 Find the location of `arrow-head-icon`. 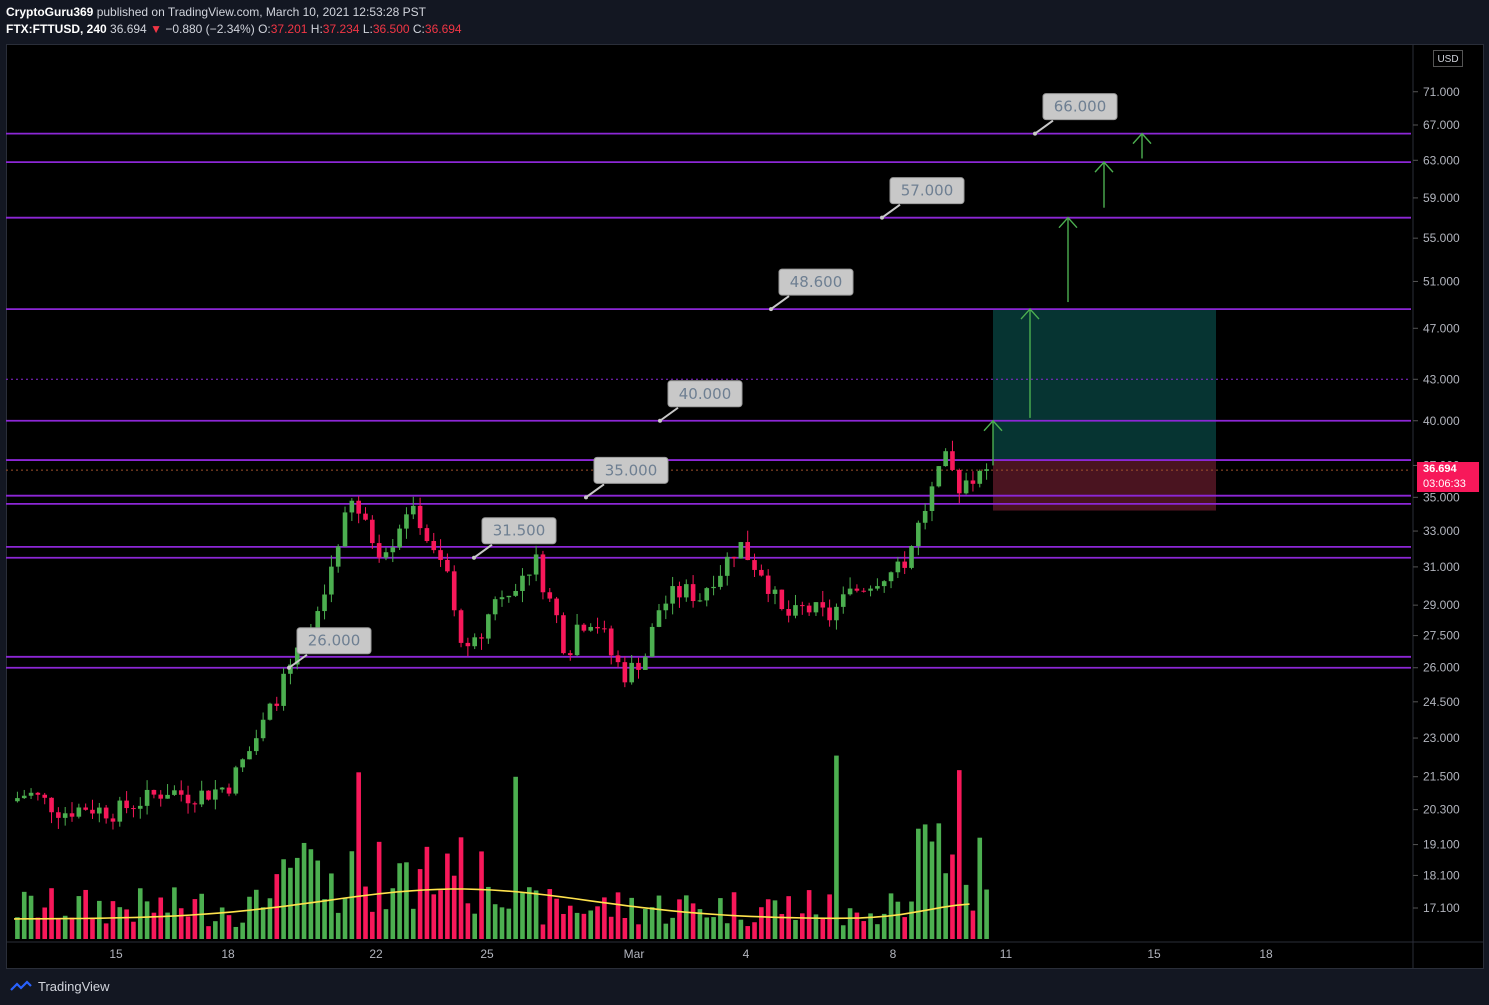

arrow-head-icon is located at coordinates (1104, 167).